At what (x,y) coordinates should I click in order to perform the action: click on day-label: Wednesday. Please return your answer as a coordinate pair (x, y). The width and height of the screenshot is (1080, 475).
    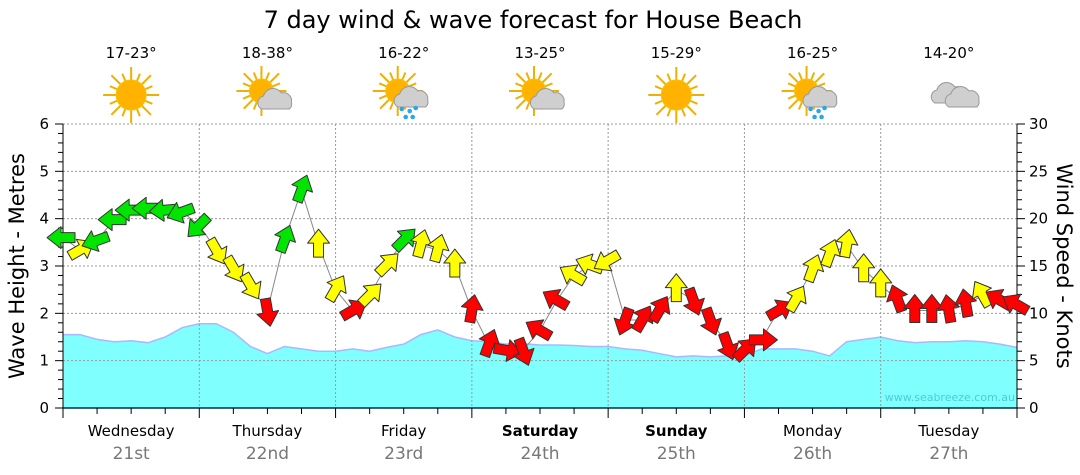
    Looking at the image, I should click on (131, 431).